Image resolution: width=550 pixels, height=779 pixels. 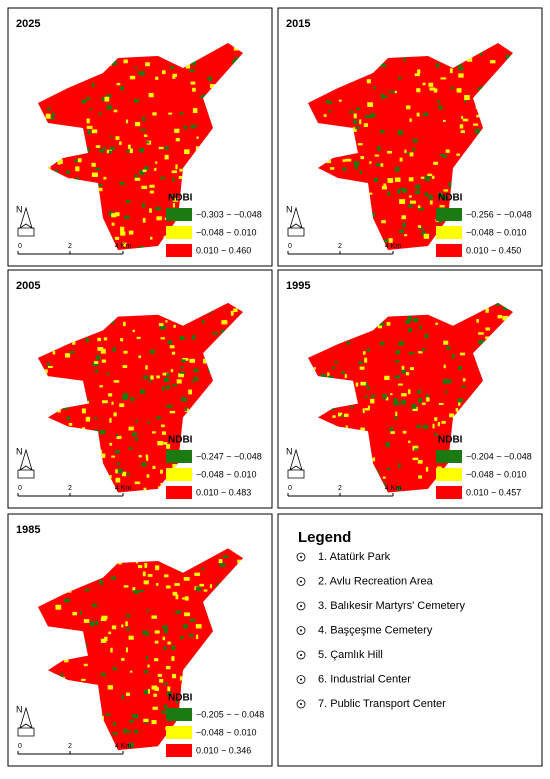 What do you see at coordinates (123, 746) in the screenshot?
I see `scale-label: 4 Km` at bounding box center [123, 746].